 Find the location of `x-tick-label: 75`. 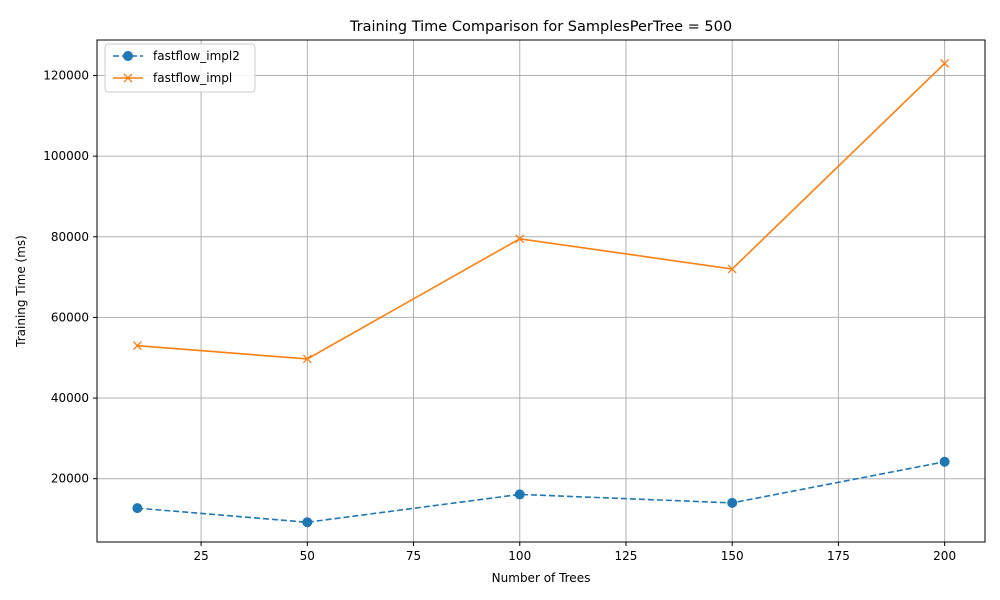

x-tick-label: 75 is located at coordinates (413, 556).